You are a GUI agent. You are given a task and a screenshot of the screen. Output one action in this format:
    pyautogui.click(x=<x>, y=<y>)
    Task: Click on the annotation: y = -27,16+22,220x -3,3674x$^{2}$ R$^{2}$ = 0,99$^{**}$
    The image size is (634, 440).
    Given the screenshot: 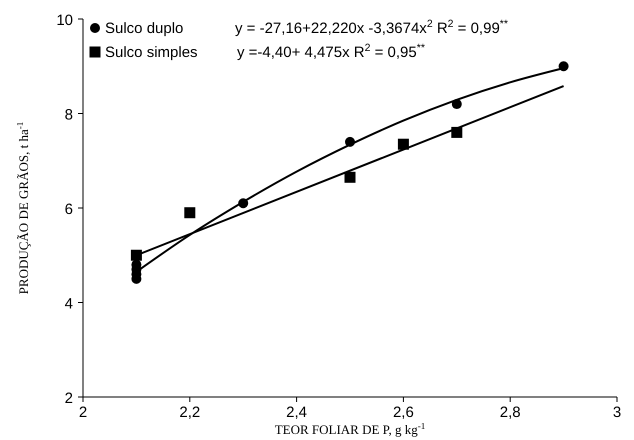 What is the action you would take?
    pyautogui.click(x=371, y=27)
    